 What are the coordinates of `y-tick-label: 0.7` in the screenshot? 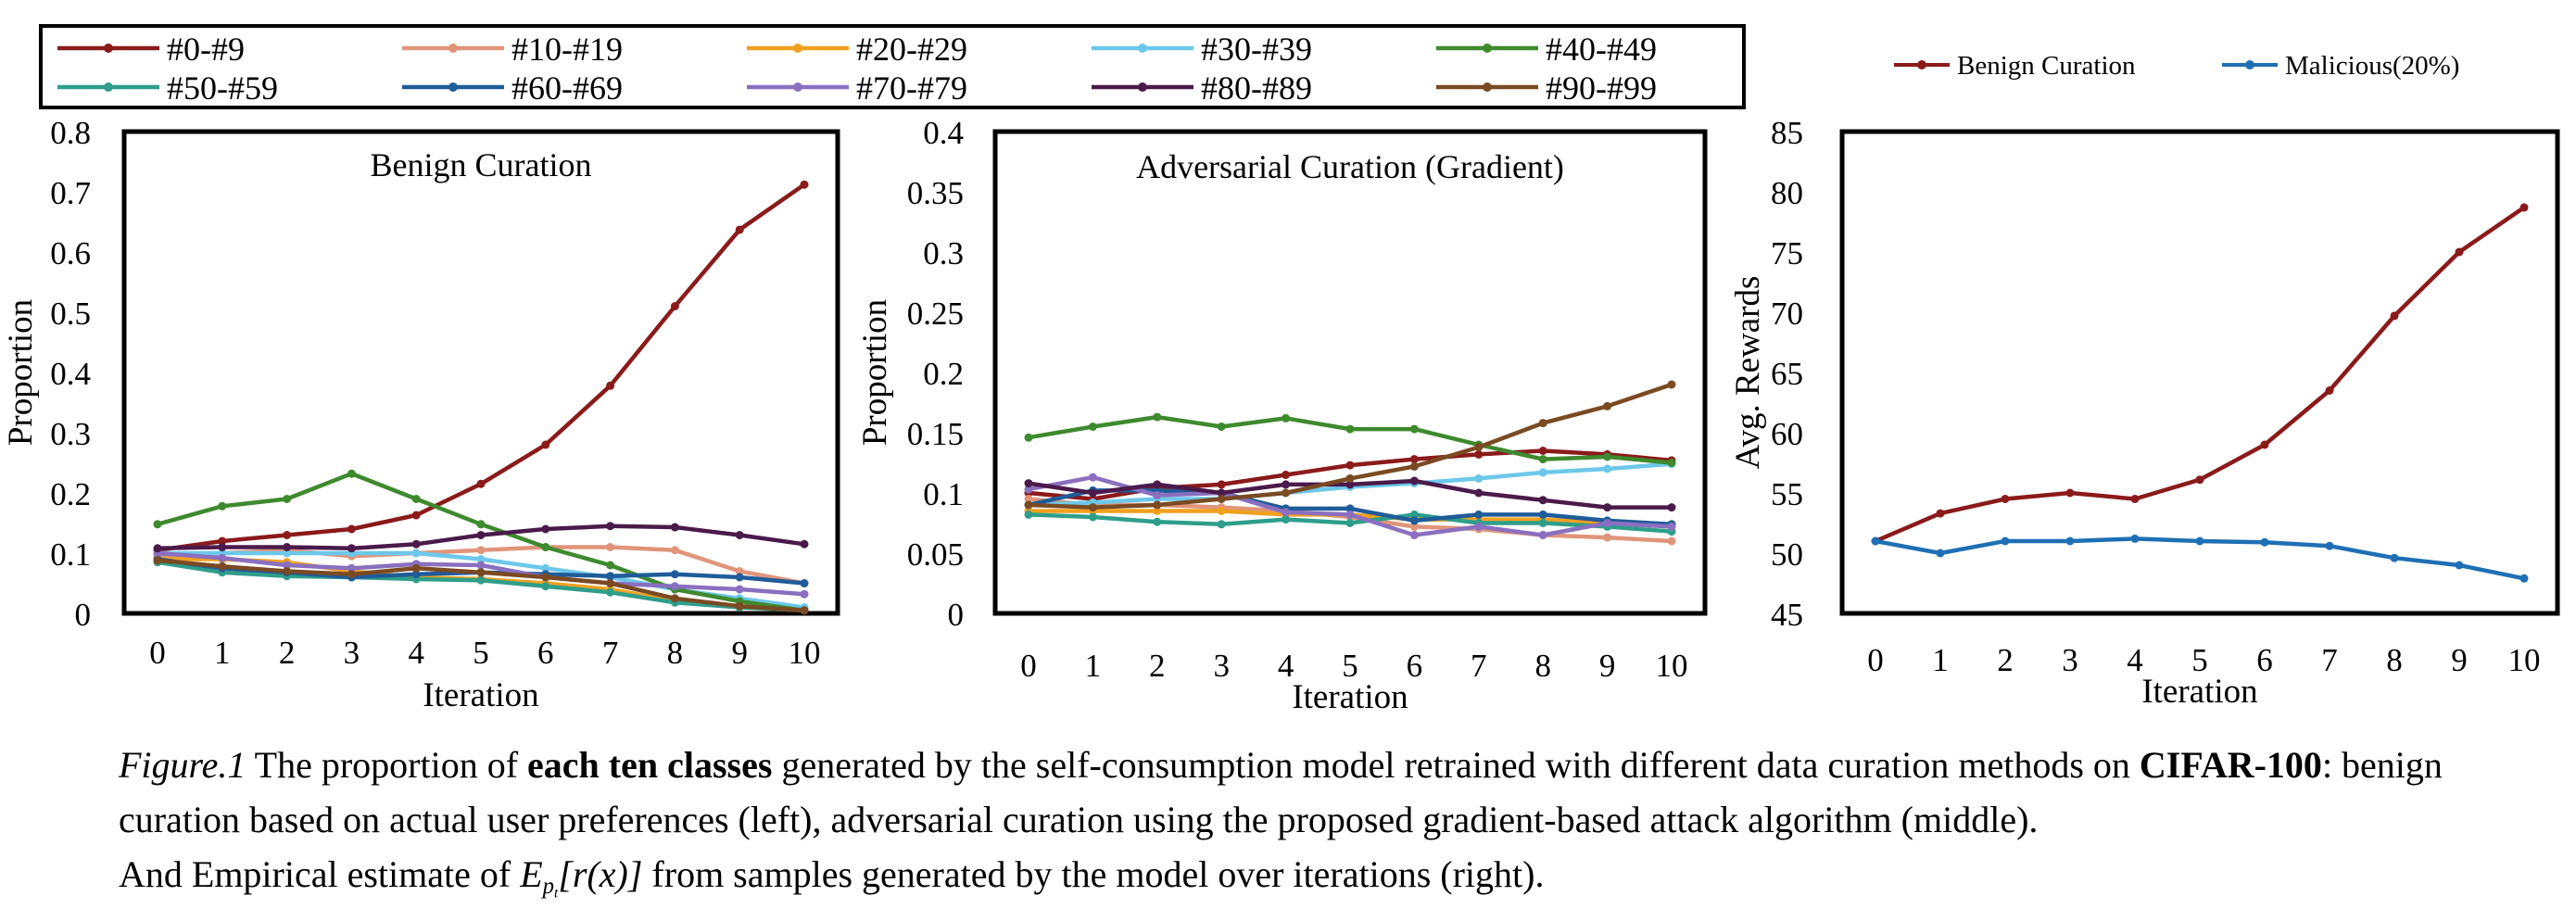 It's located at (70, 193).